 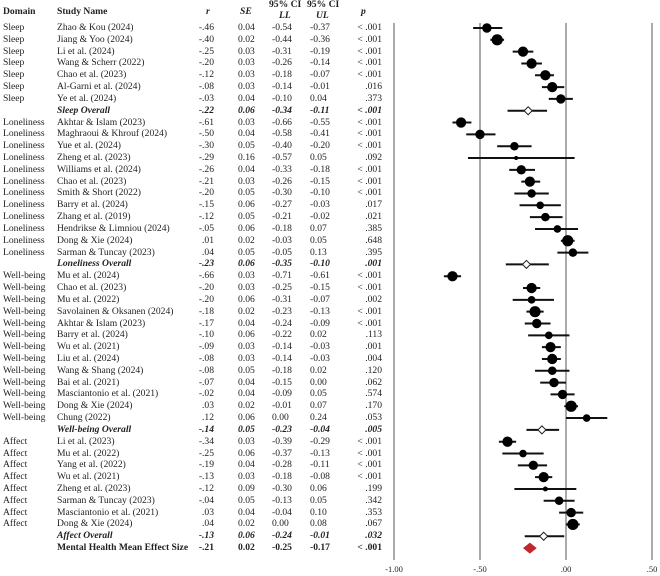 I want to click on cell-ul: -0.19, so click(x=320, y=51).